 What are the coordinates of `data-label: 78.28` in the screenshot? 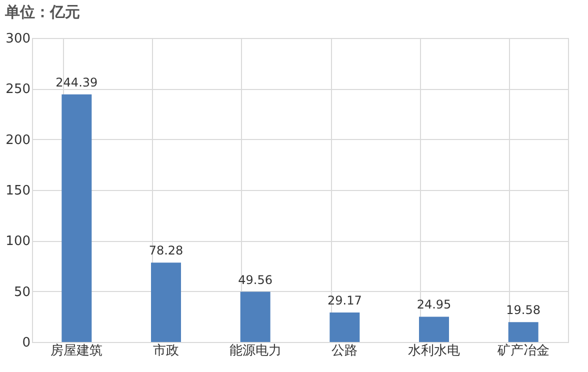 It's located at (166, 251).